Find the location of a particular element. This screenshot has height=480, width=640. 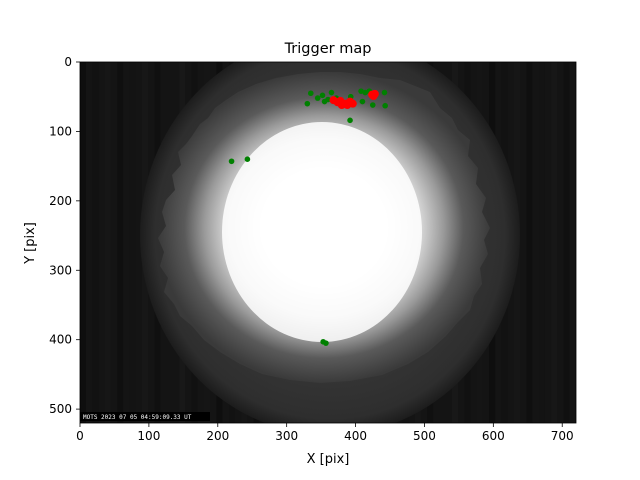

x-tick-label: 400 is located at coordinates (355, 436).